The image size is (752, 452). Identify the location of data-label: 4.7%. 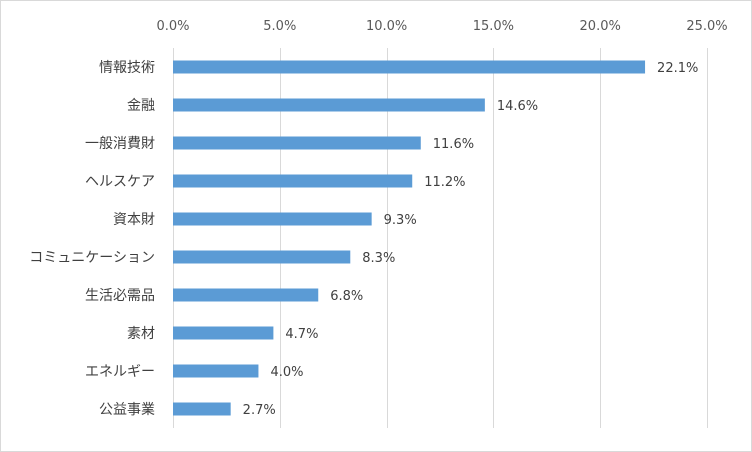
(301, 334).